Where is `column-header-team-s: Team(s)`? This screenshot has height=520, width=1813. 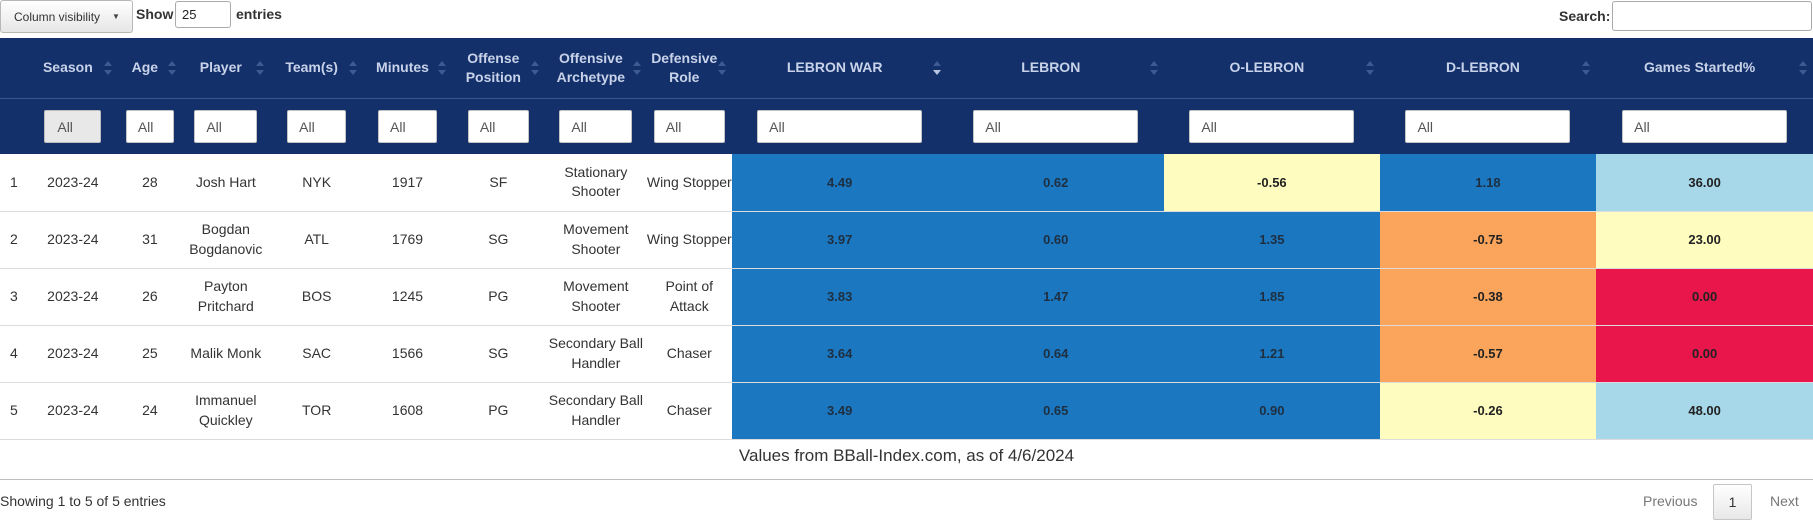
column-header-team-s: Team(s) is located at coordinates (316, 68).